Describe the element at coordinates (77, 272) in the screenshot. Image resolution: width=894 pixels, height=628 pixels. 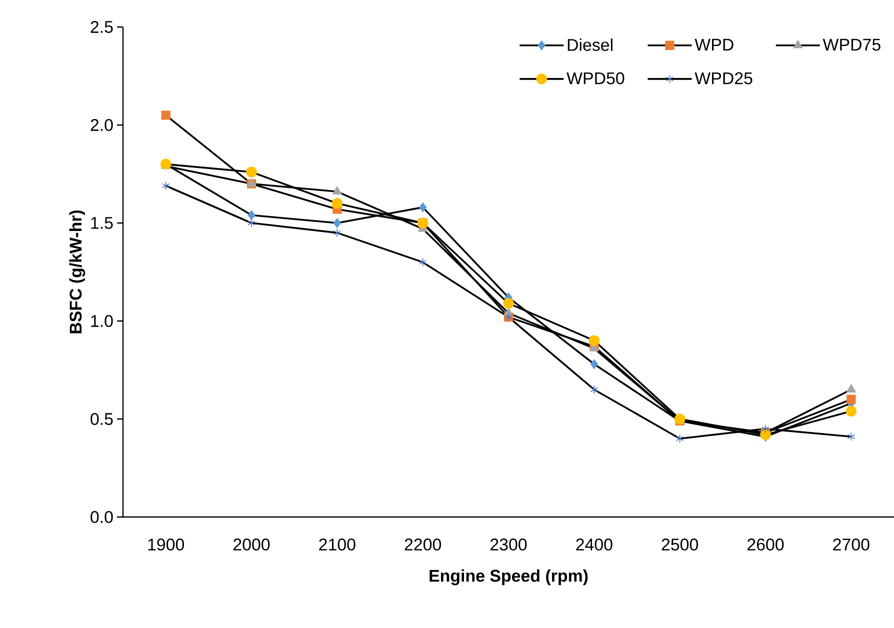
I see `y-axis-title: BSFC (g/kW-hr)` at that location.